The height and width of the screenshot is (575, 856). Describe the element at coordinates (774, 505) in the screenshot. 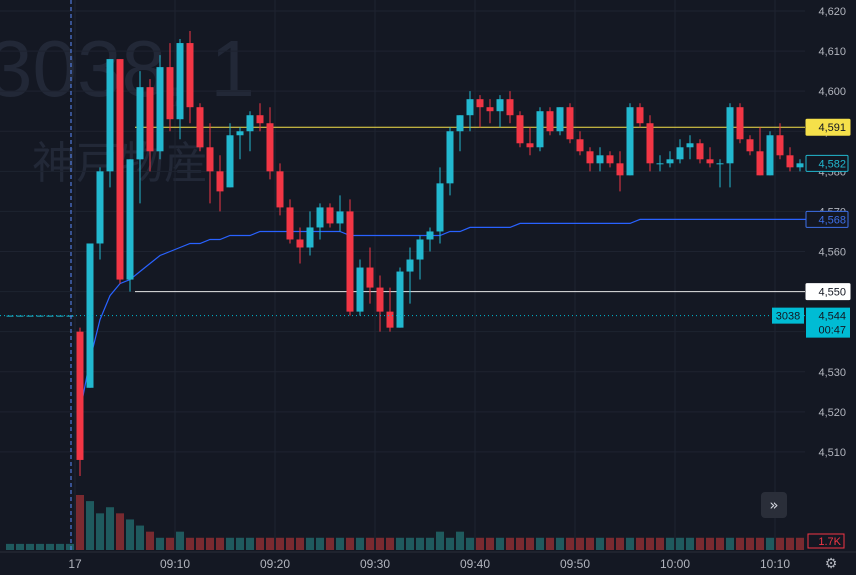

I see `scroll-to-realtime-button: »` at that location.